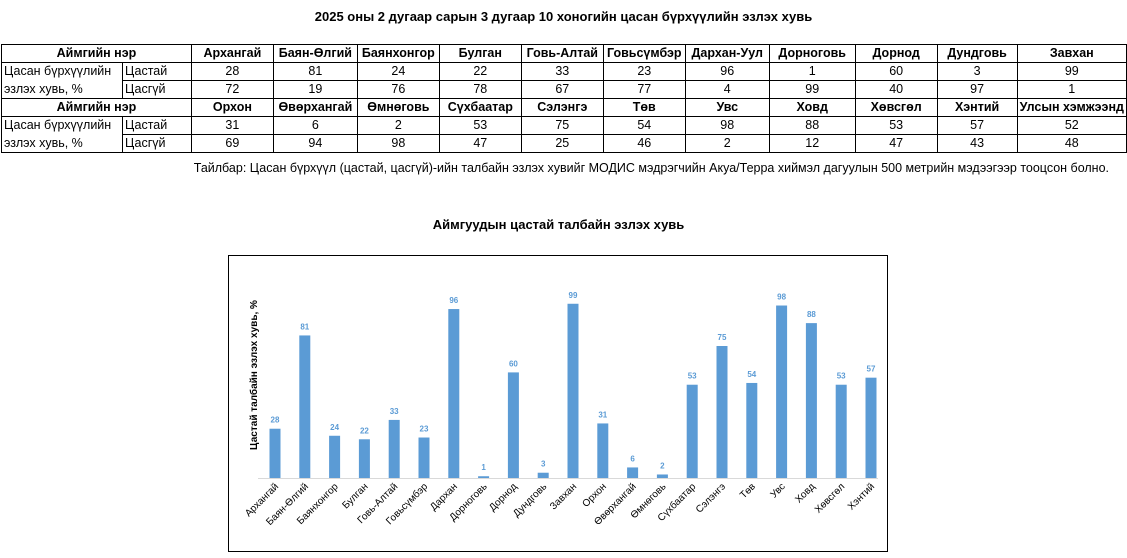 The width and height of the screenshot is (1127, 558). What do you see at coordinates (805, 493) in the screenshot?
I see `x-tick-label: Ховд` at bounding box center [805, 493].